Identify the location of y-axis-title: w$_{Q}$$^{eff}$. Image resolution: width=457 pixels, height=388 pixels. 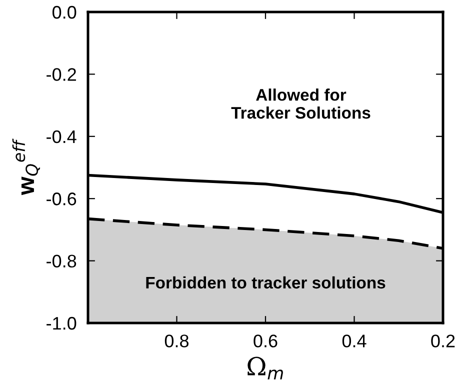
(26, 167).